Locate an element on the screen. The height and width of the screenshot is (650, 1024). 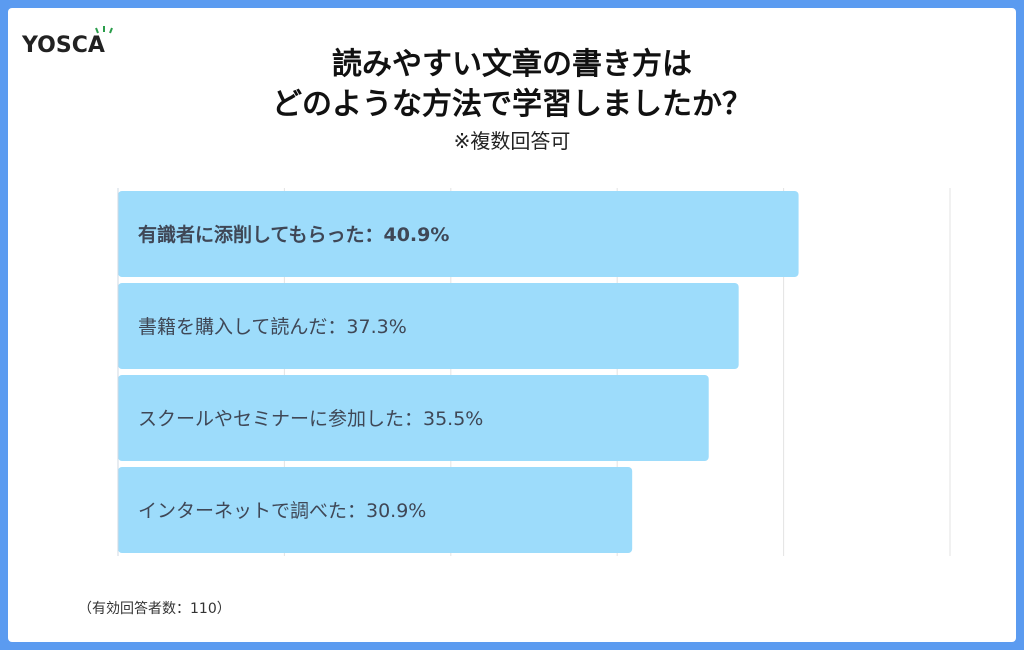
bar-label: 有識者に添削してもらった：40.9% is located at coordinates (293, 234).